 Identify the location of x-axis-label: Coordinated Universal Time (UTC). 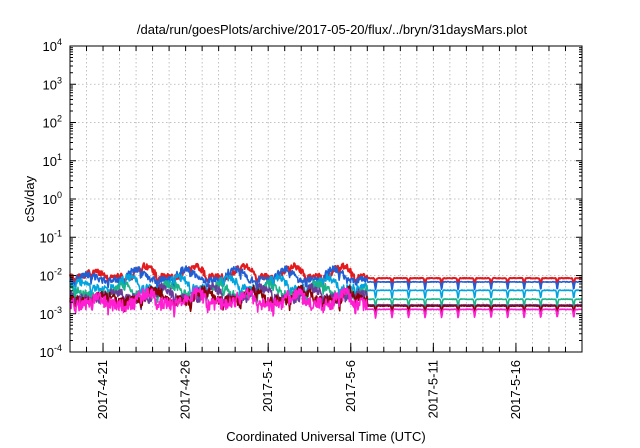
(325, 436).